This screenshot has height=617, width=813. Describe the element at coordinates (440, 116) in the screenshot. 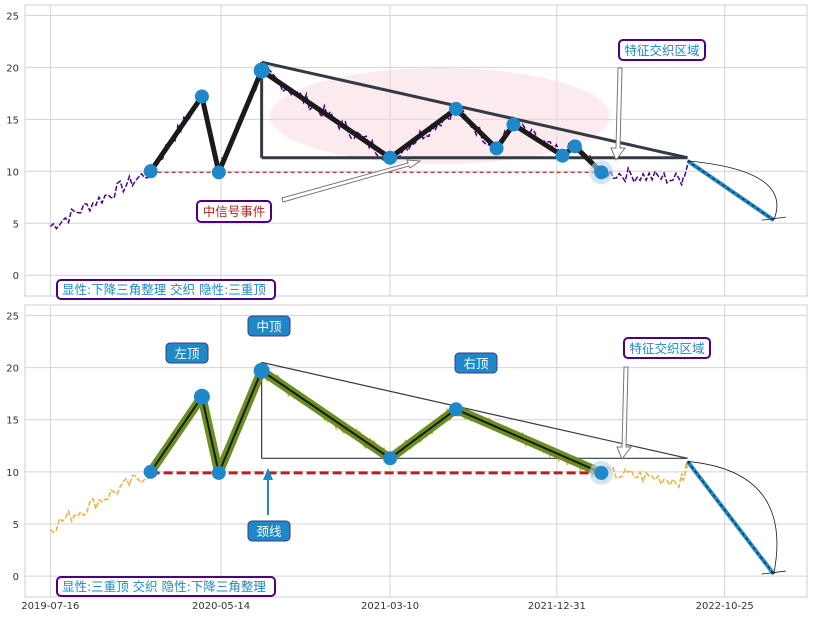

I see `top-highlight-ellipse` at that location.